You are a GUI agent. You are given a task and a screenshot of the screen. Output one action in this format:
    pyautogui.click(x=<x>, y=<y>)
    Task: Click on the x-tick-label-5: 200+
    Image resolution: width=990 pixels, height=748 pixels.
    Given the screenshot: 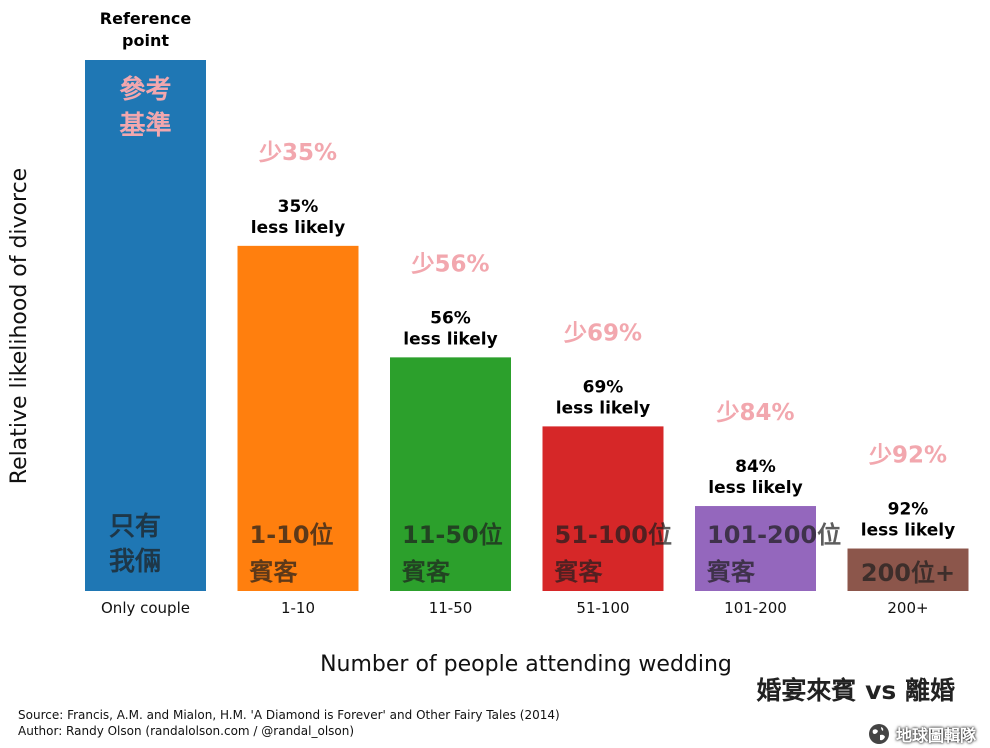 What is the action you would take?
    pyautogui.click(x=907, y=608)
    